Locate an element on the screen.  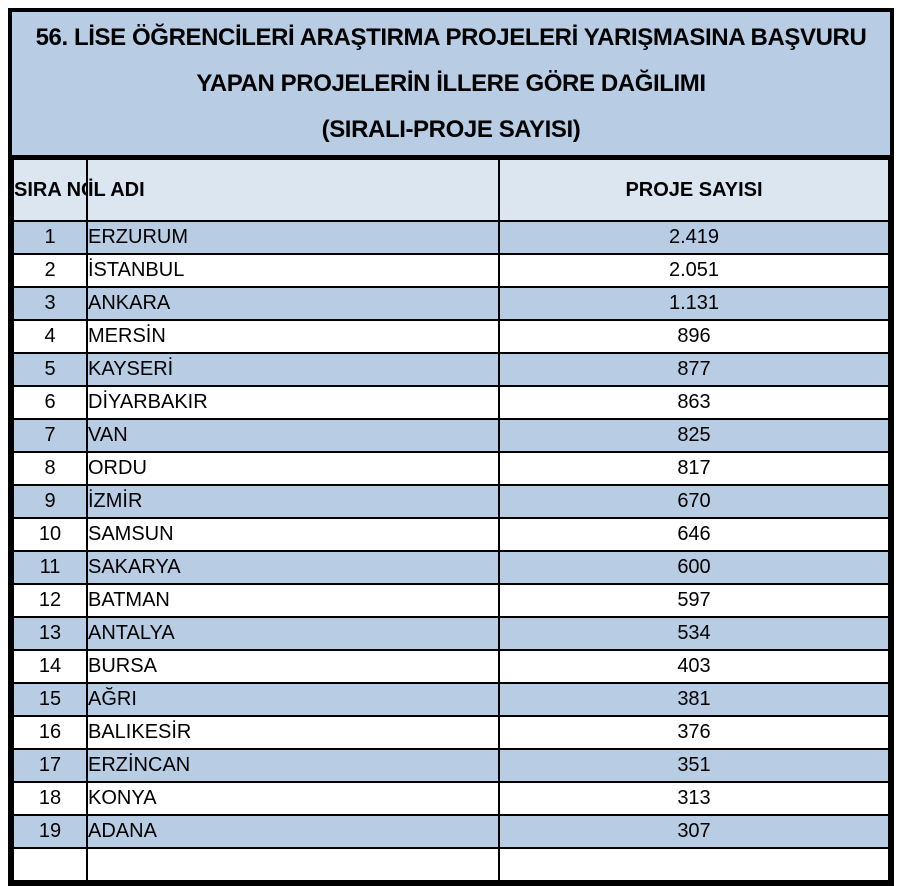
table-row: 10 SAMSUN 646 is located at coordinates (451, 534).